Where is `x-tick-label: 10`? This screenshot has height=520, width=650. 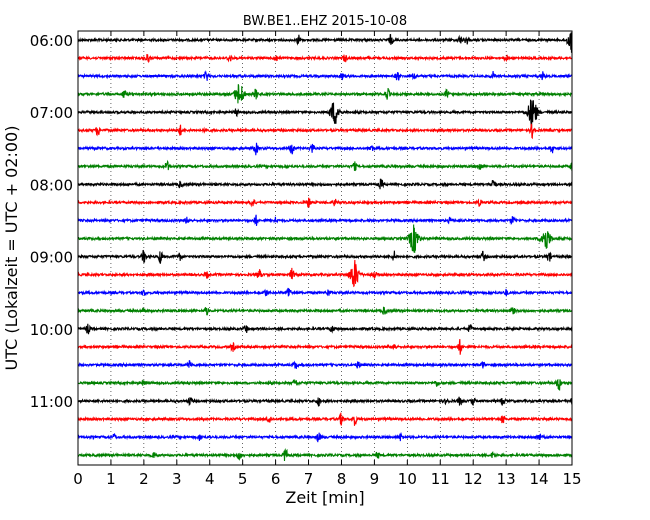 x-tick-label: 10 is located at coordinates (407, 479).